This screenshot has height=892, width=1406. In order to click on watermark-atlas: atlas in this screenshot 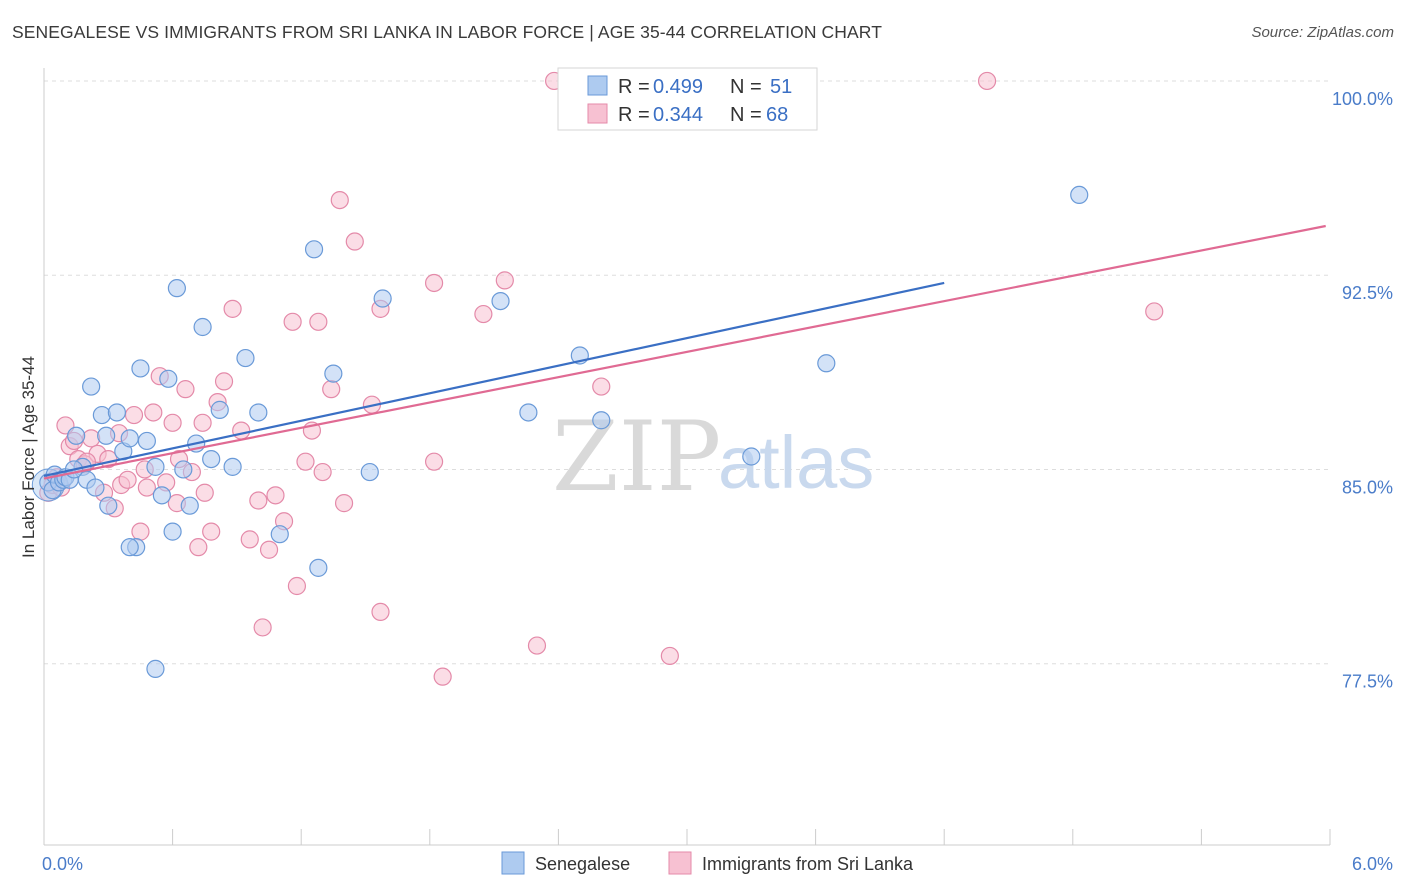, I will do `click(796, 462)`.